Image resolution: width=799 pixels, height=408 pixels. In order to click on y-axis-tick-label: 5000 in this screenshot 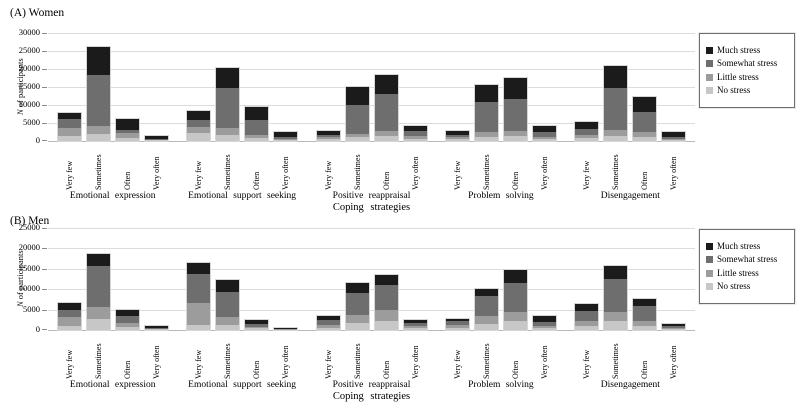, I will do `click(31, 122)`.